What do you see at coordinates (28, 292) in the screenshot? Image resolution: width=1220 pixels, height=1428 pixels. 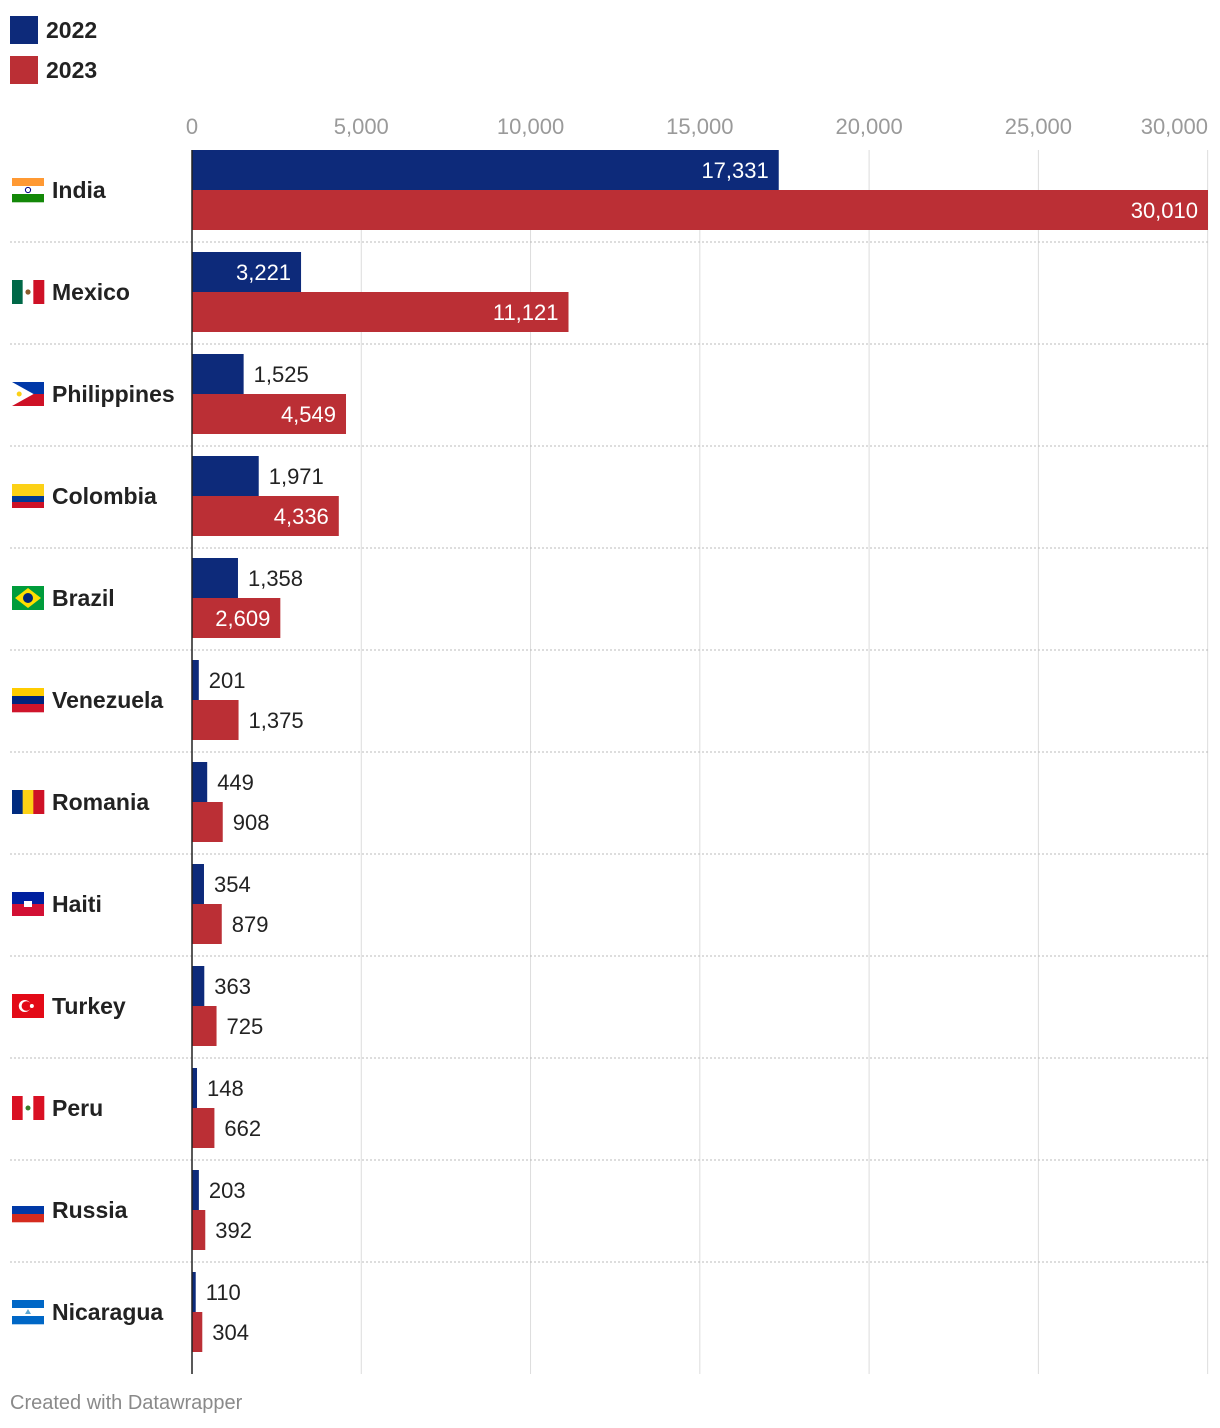 I see `mexico-flag-icon` at bounding box center [28, 292].